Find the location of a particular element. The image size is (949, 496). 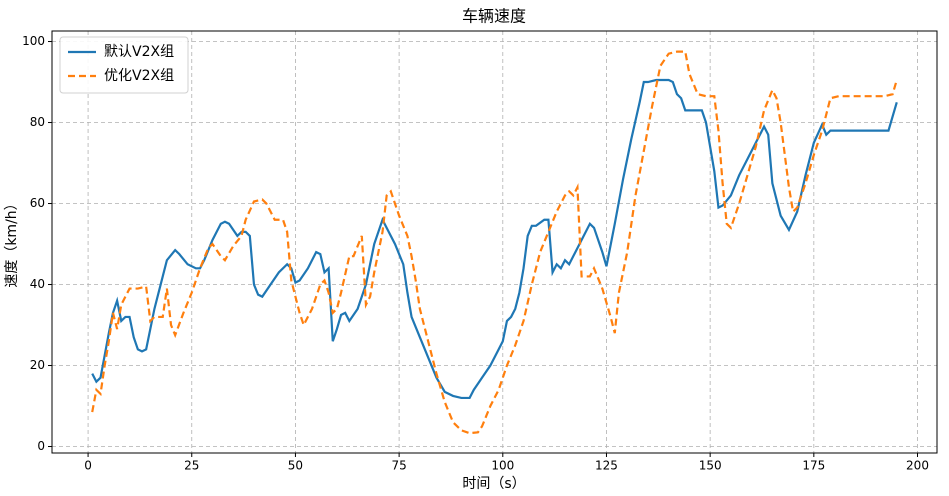

y-tick-label: 60 is located at coordinates (37, 203).